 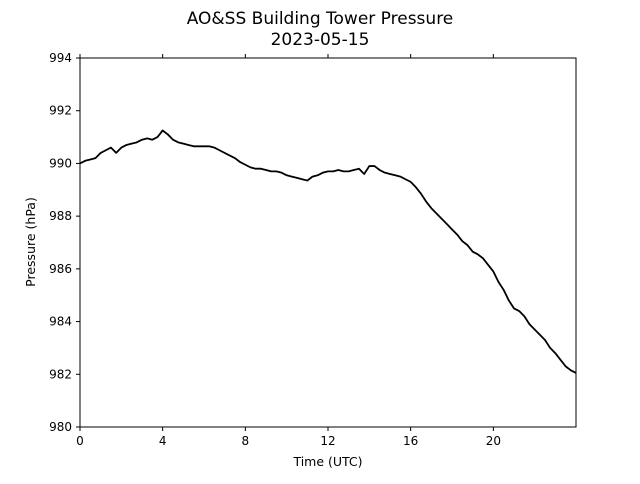 I want to click on y-tick-label: 980, so click(x=60, y=427).